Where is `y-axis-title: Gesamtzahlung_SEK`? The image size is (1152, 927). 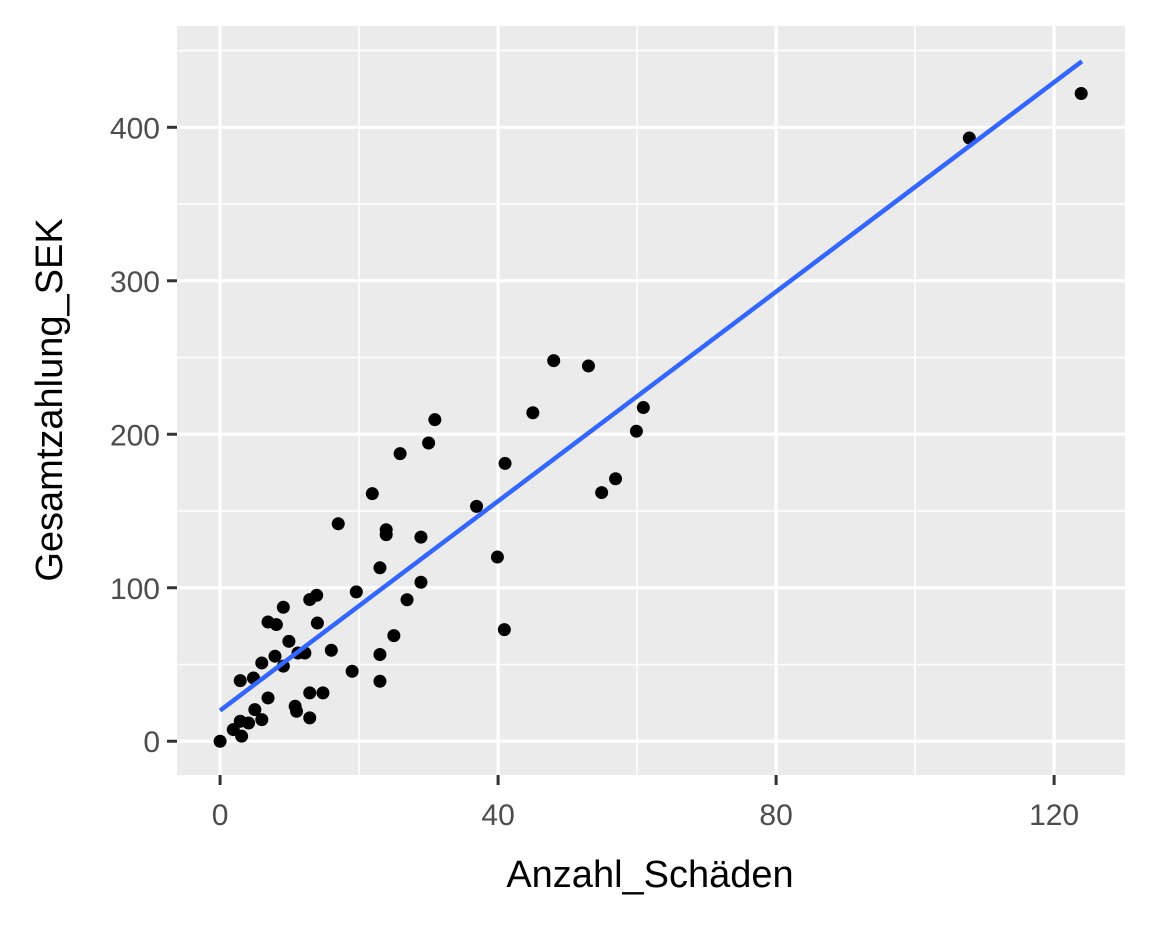
y-axis-title: Gesamtzahlung_SEK is located at coordinates (50, 399).